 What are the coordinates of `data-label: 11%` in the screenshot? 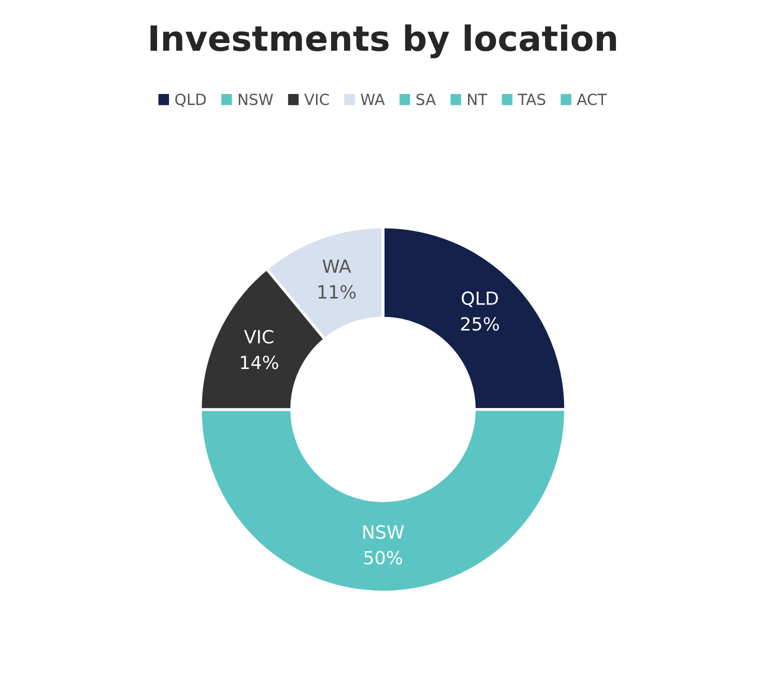 It's located at (337, 292).